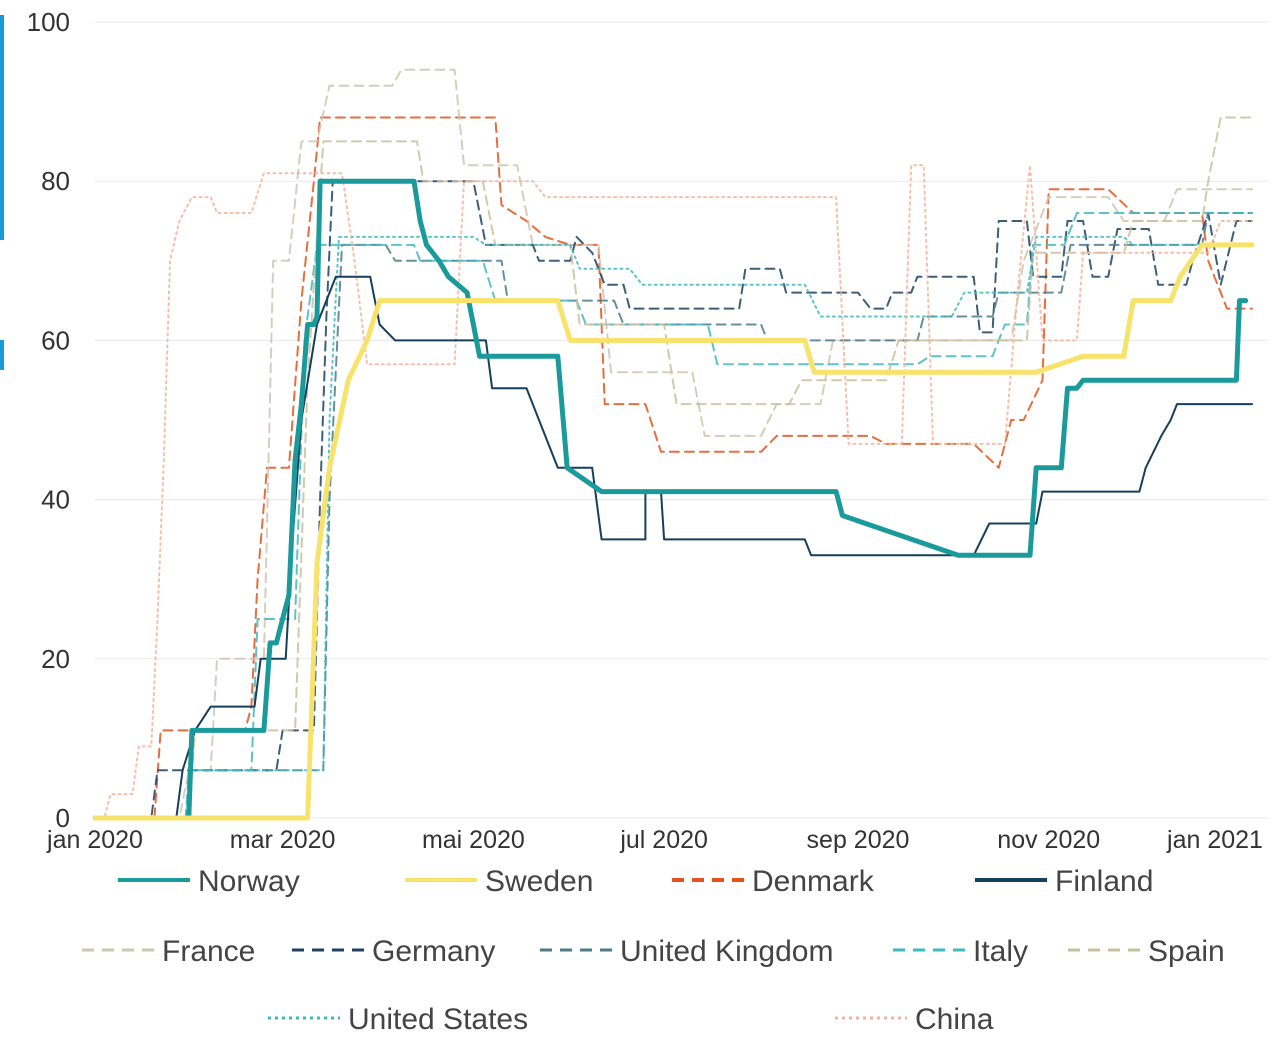 The height and width of the screenshot is (1039, 1272). I want to click on legend-label-sweden: Sweden, so click(539, 881).